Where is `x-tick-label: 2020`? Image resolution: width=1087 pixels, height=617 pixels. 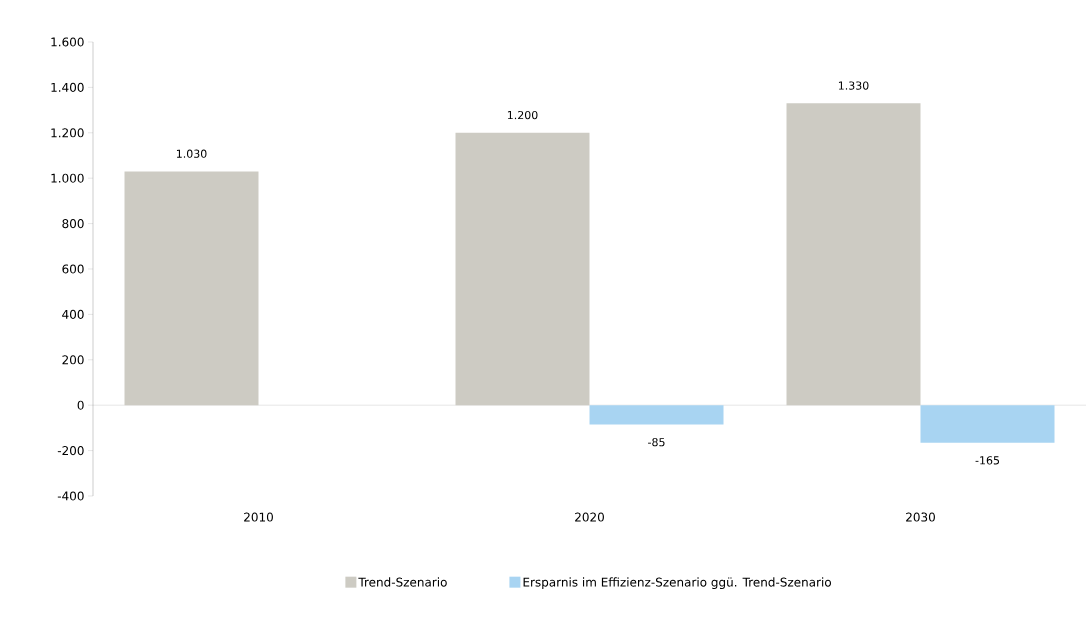 x-tick-label: 2020 is located at coordinates (589, 517).